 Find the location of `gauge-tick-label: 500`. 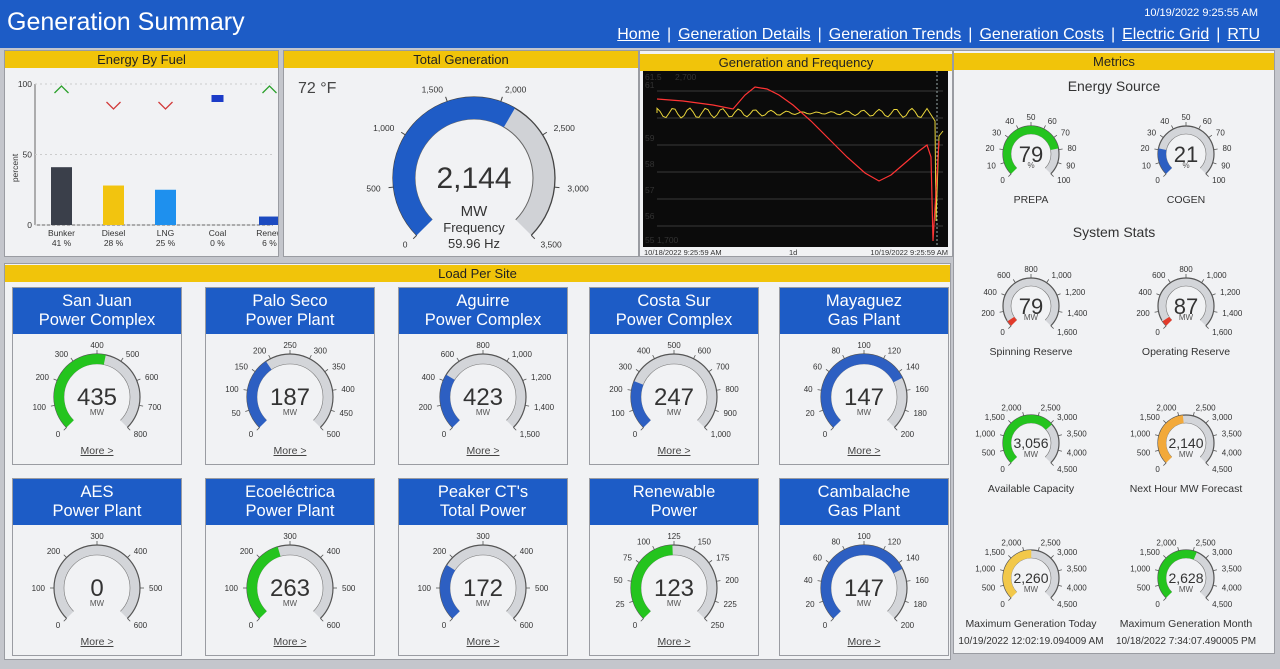

gauge-tick-label: 500 is located at coordinates (334, 434).